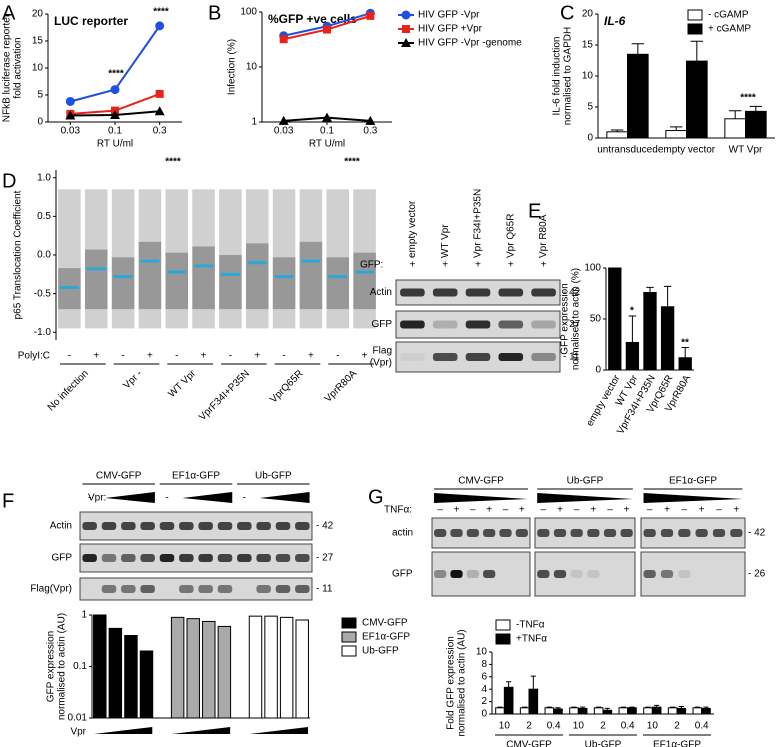 This screenshot has width=783, height=747. I want to click on panel-letter: G, so click(376, 497).